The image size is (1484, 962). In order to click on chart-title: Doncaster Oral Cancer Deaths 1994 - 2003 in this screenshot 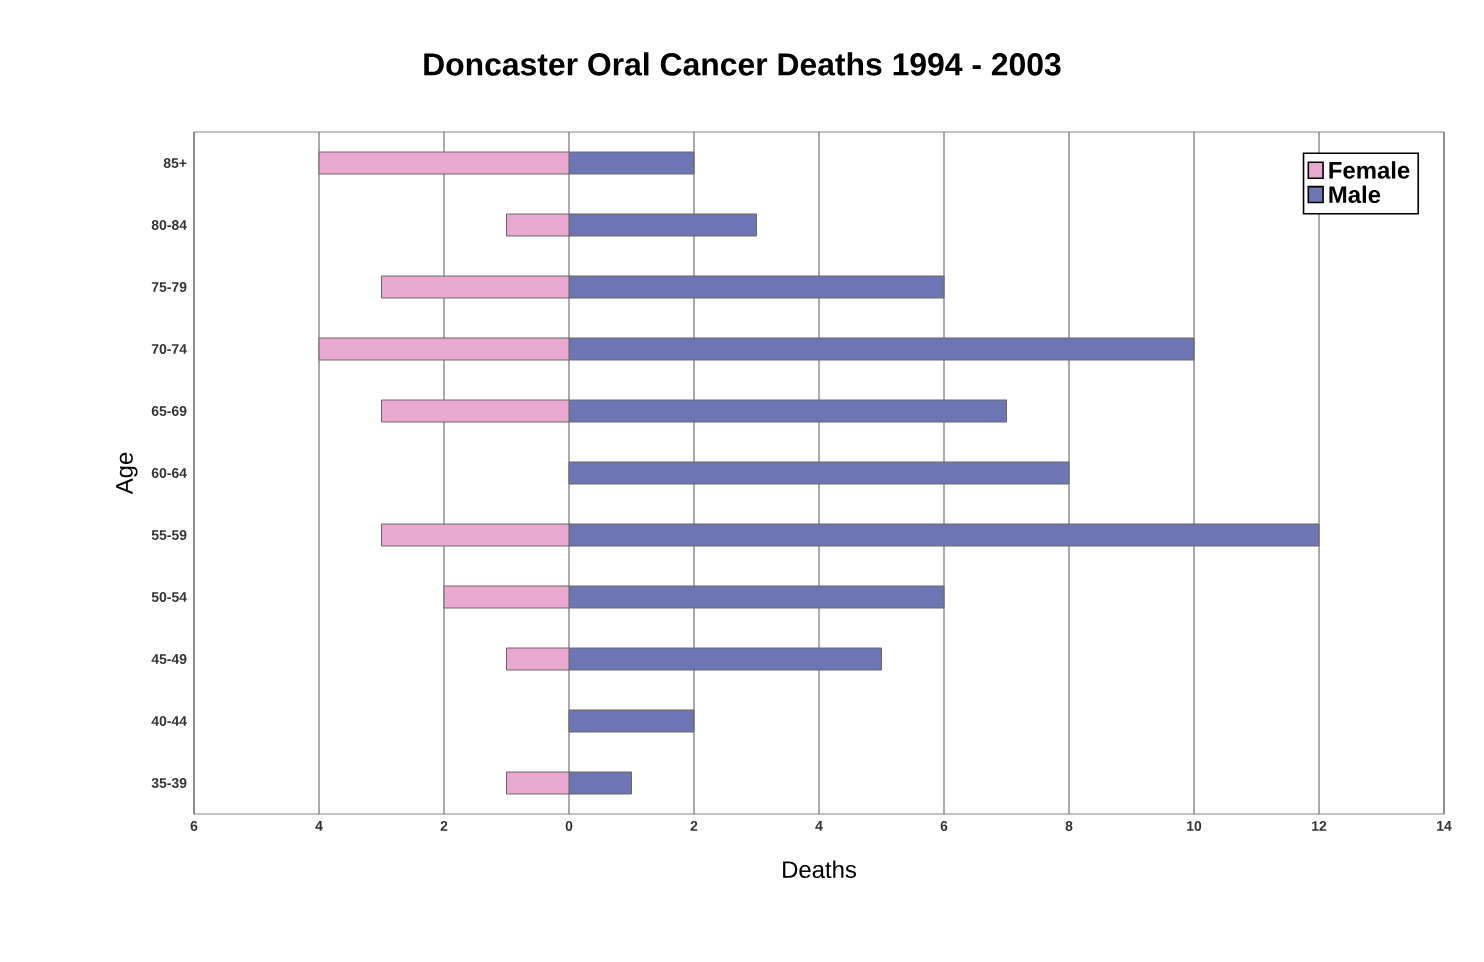, I will do `click(742, 64)`.